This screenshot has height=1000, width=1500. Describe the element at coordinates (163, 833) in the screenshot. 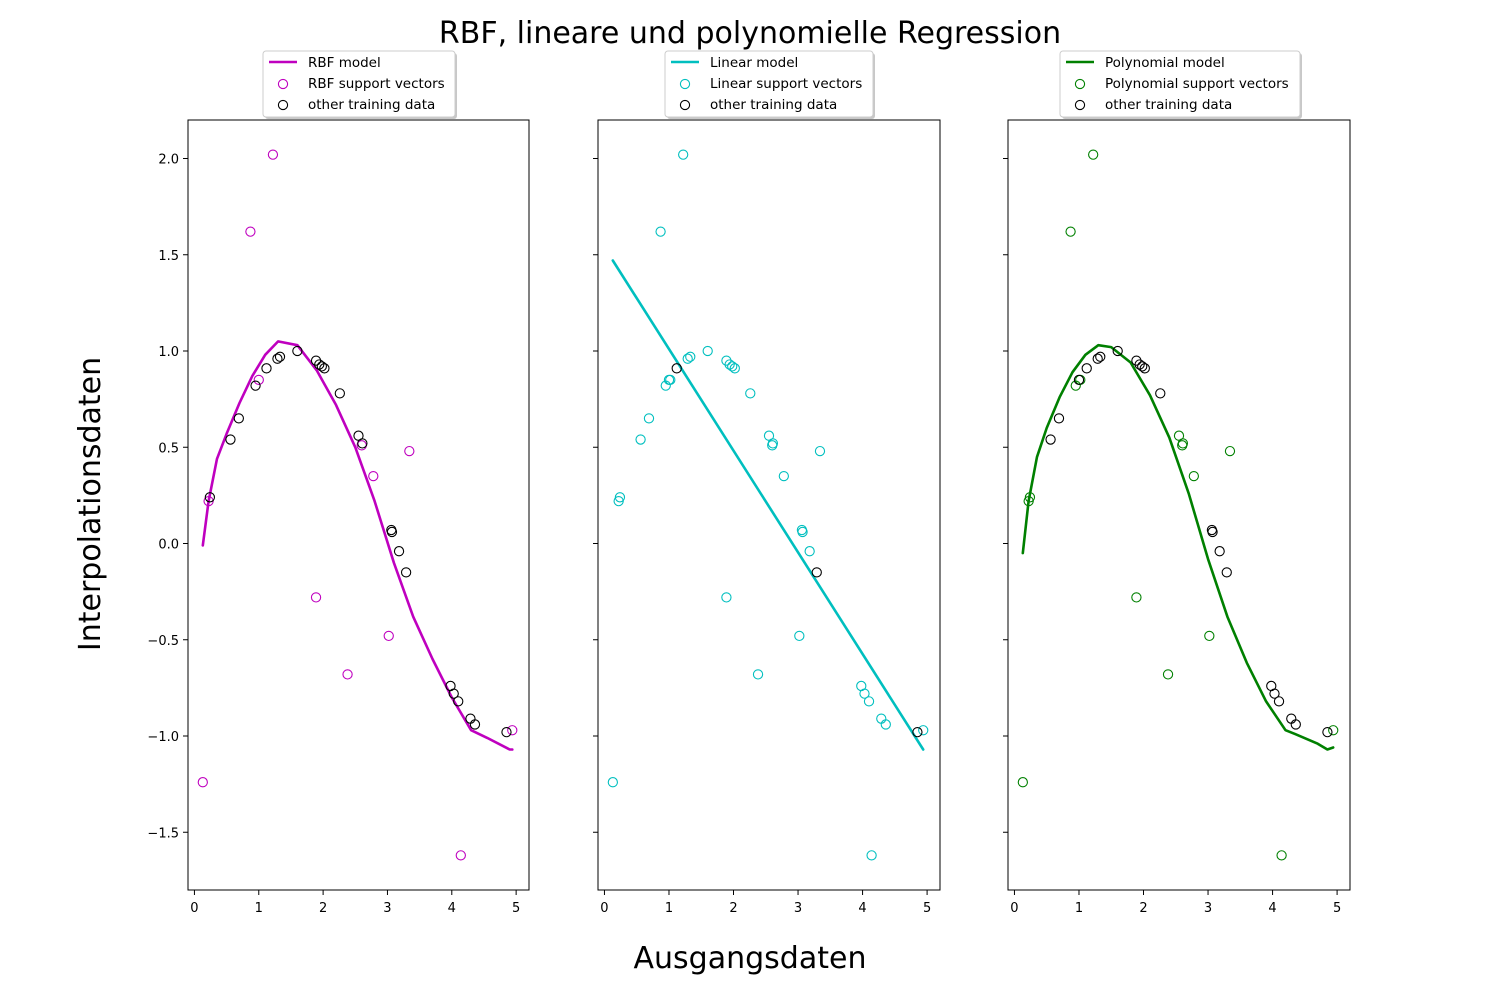

I see `y-tick-label: −1.5` at that location.